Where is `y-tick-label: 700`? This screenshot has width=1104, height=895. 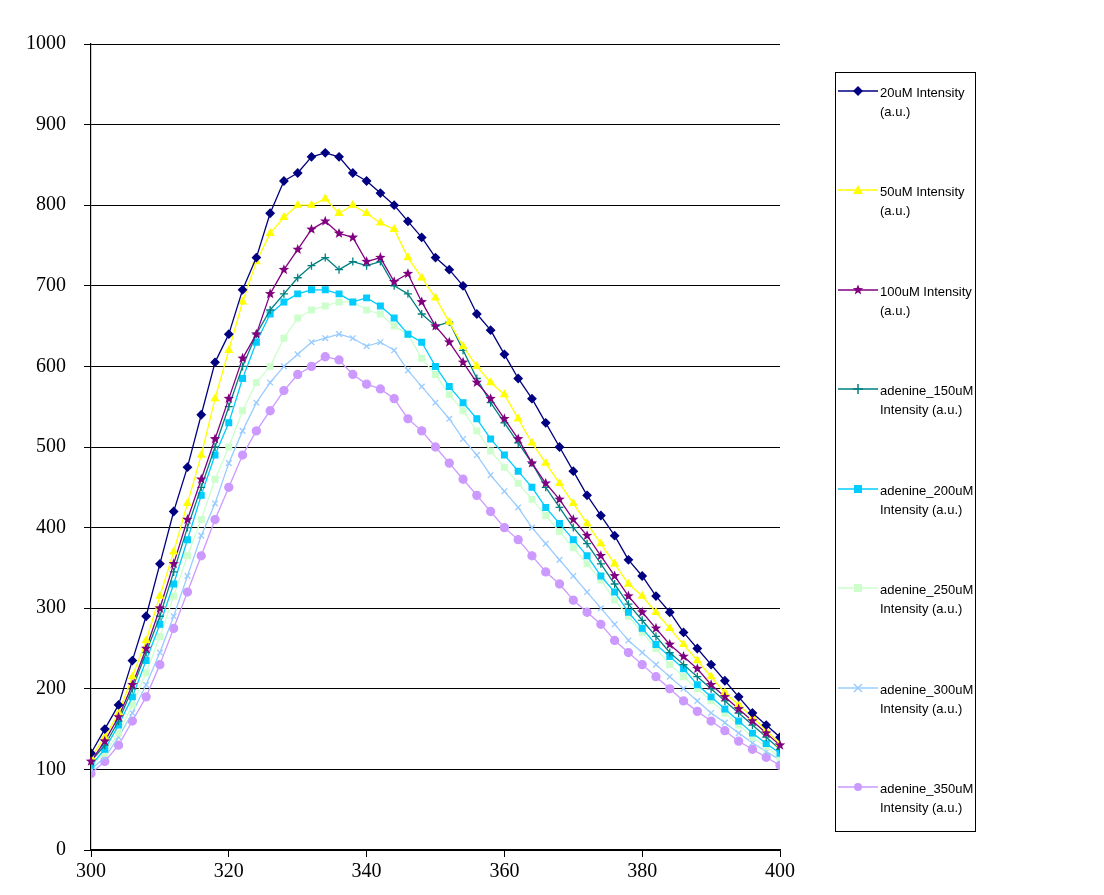
y-tick-label: 700 is located at coordinates (51, 284).